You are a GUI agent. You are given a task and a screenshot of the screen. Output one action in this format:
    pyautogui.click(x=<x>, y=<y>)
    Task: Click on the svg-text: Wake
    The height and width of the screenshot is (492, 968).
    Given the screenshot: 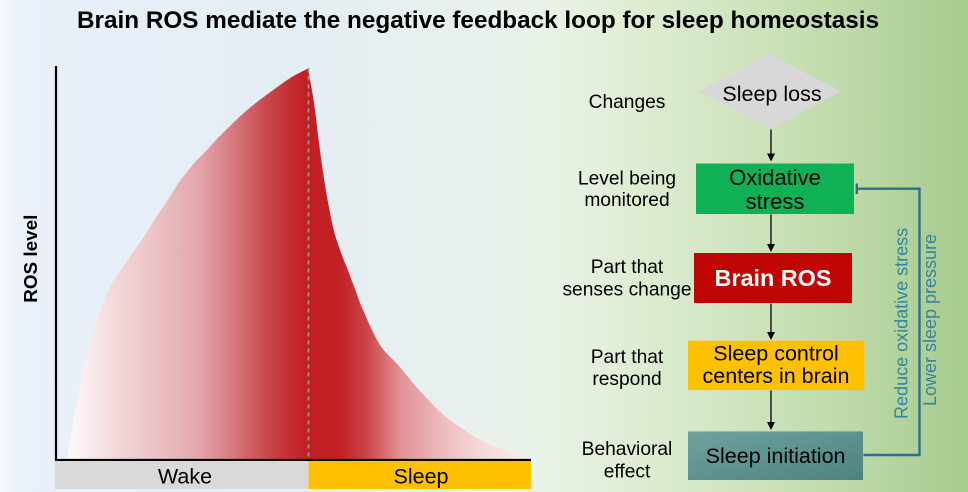 What is the action you would take?
    pyautogui.click(x=185, y=477)
    